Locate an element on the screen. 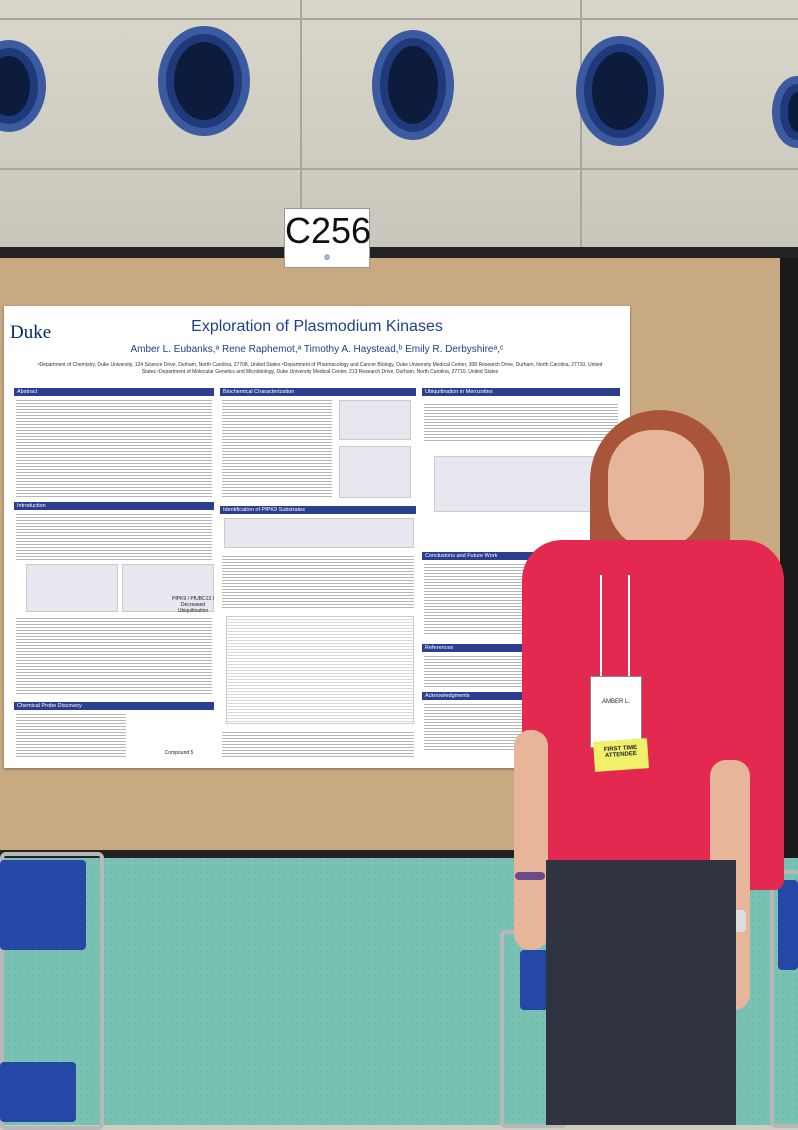  booth-logo-icon: ◍ is located at coordinates (327, 257).